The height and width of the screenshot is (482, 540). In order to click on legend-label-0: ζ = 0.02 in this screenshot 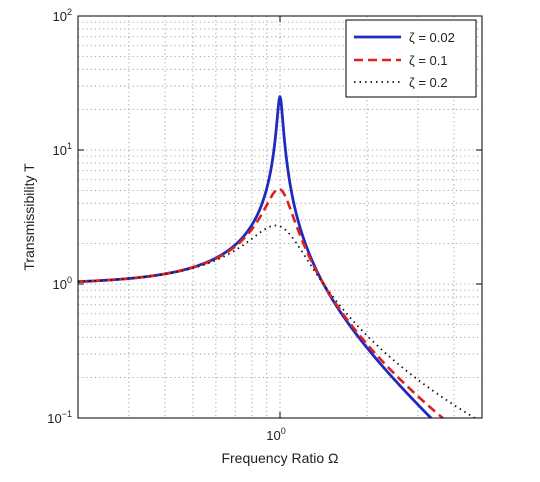, I will do `click(432, 37)`.